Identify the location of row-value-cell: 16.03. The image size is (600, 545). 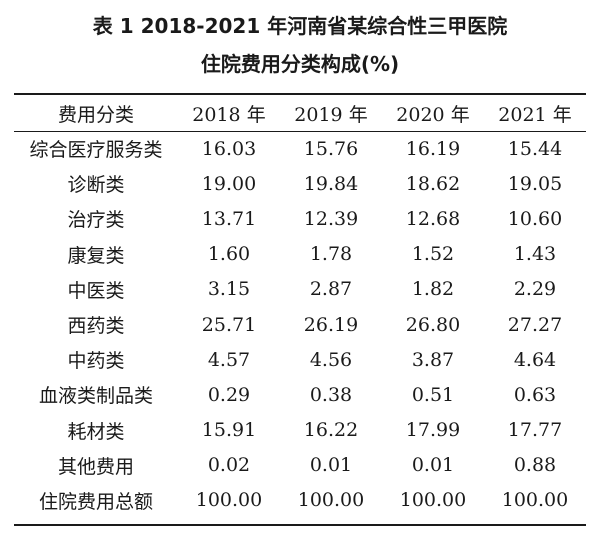
(229, 148).